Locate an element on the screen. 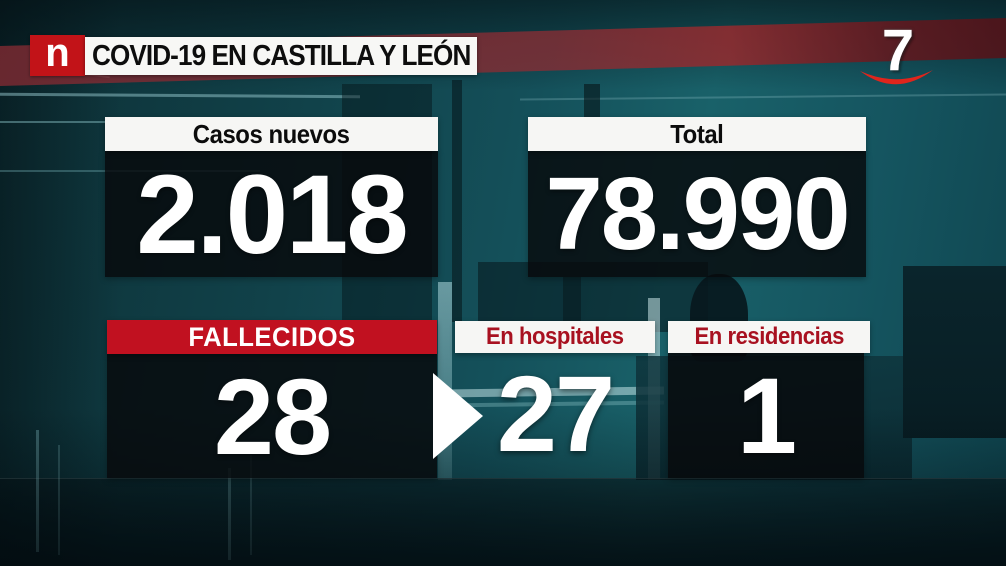  en-hospitales-value: 27 is located at coordinates (555, 413).